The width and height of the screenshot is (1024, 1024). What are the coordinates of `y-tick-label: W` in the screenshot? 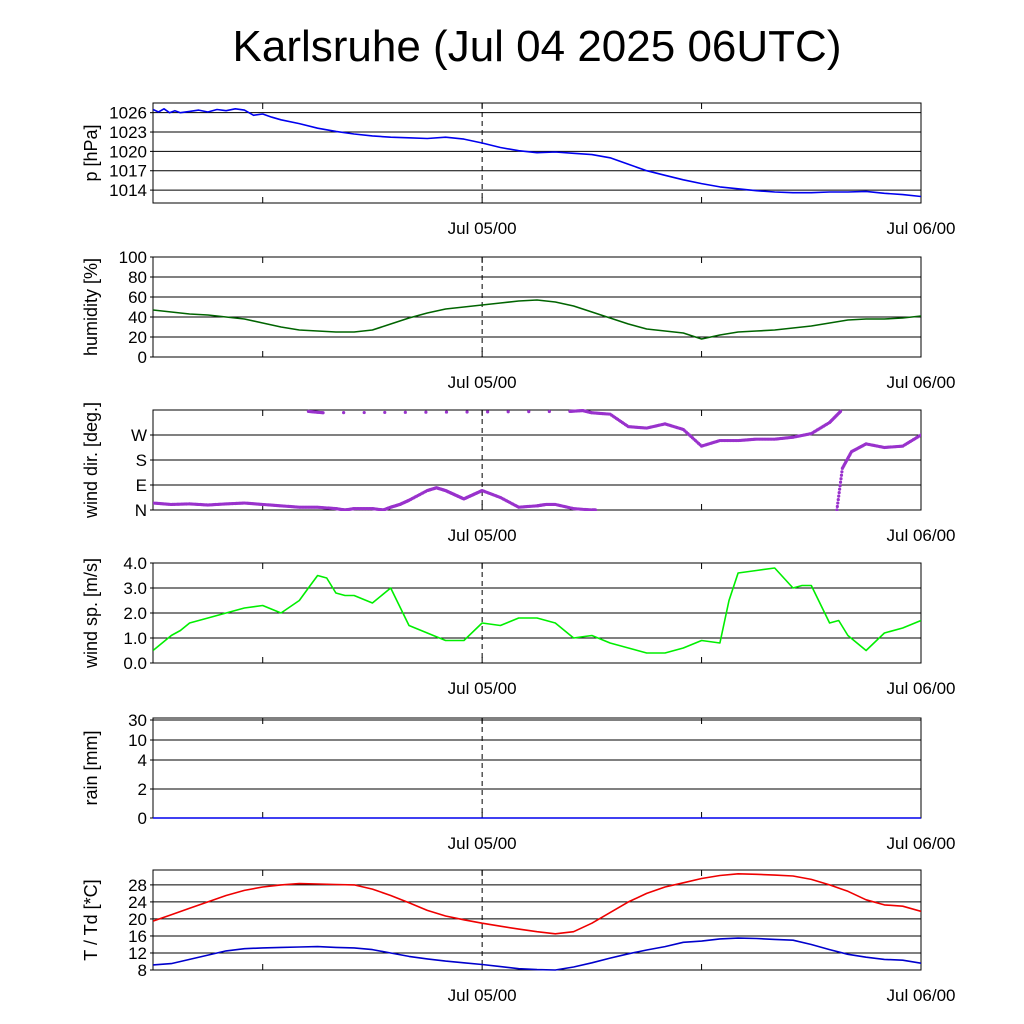 It's located at (139, 435).